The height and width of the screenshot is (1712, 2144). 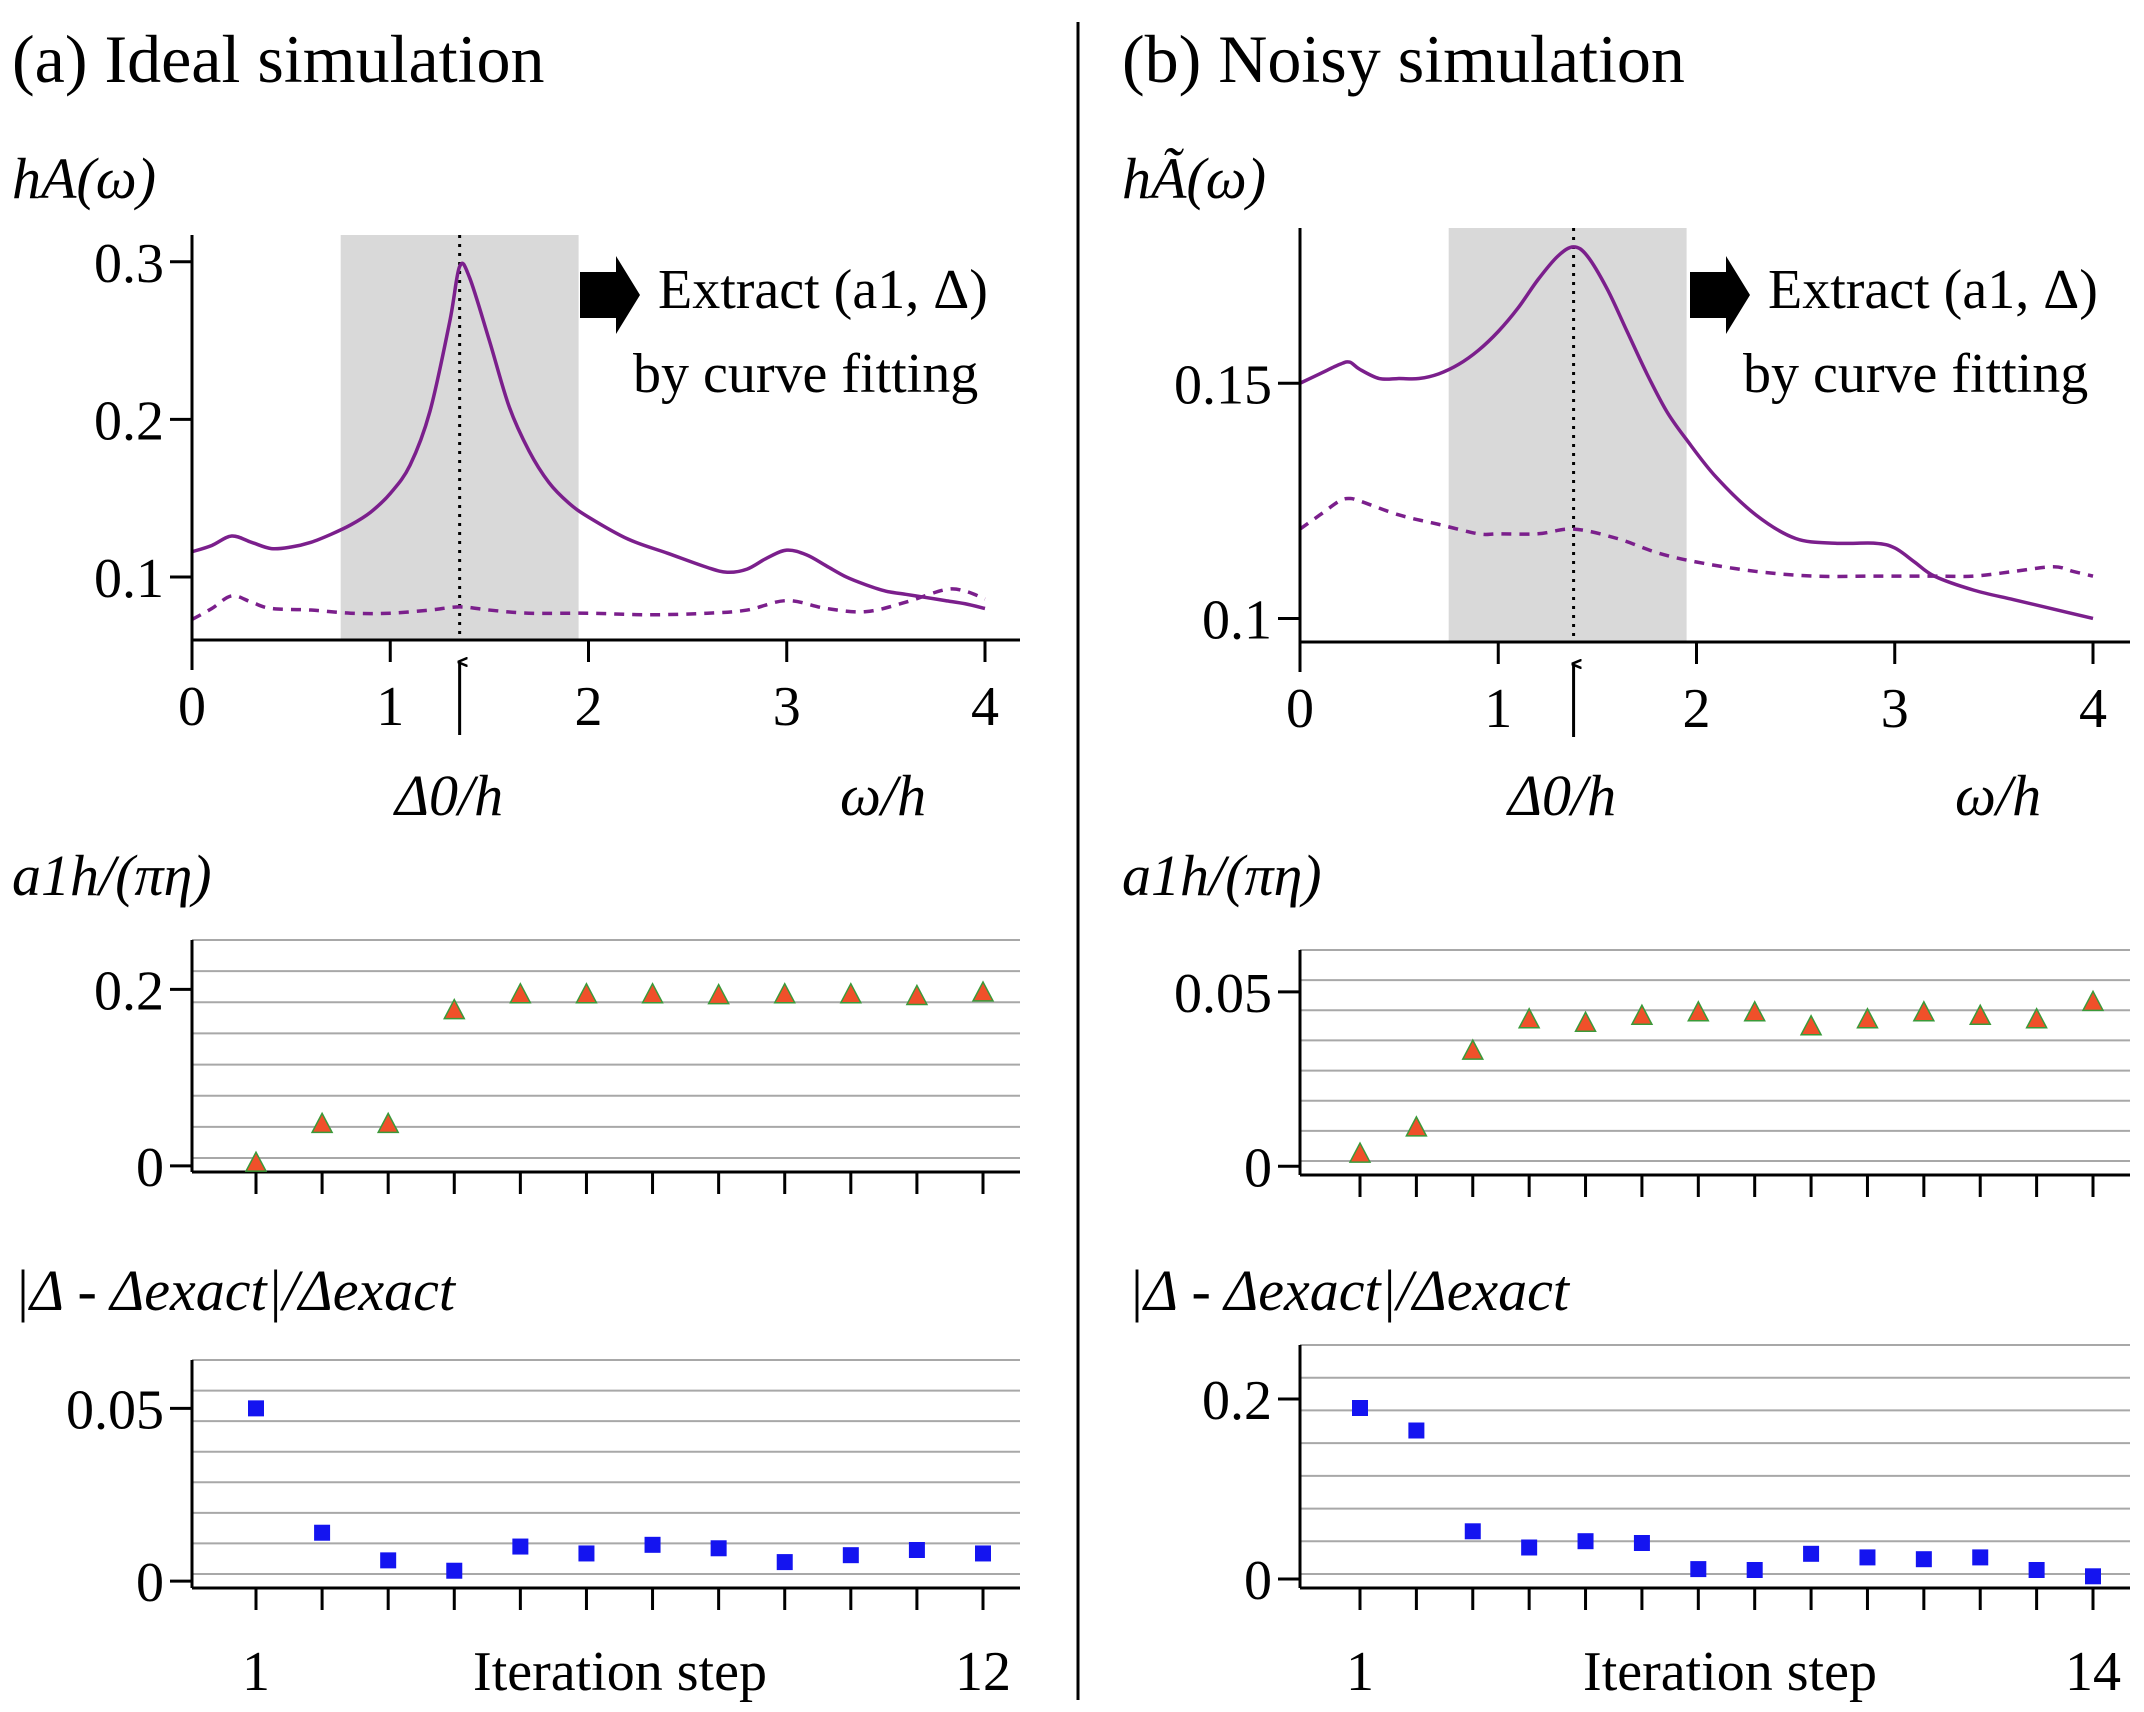 What do you see at coordinates (448, 795) in the screenshot?
I see `panel-a-delta0-label: Δ0/h` at bounding box center [448, 795].